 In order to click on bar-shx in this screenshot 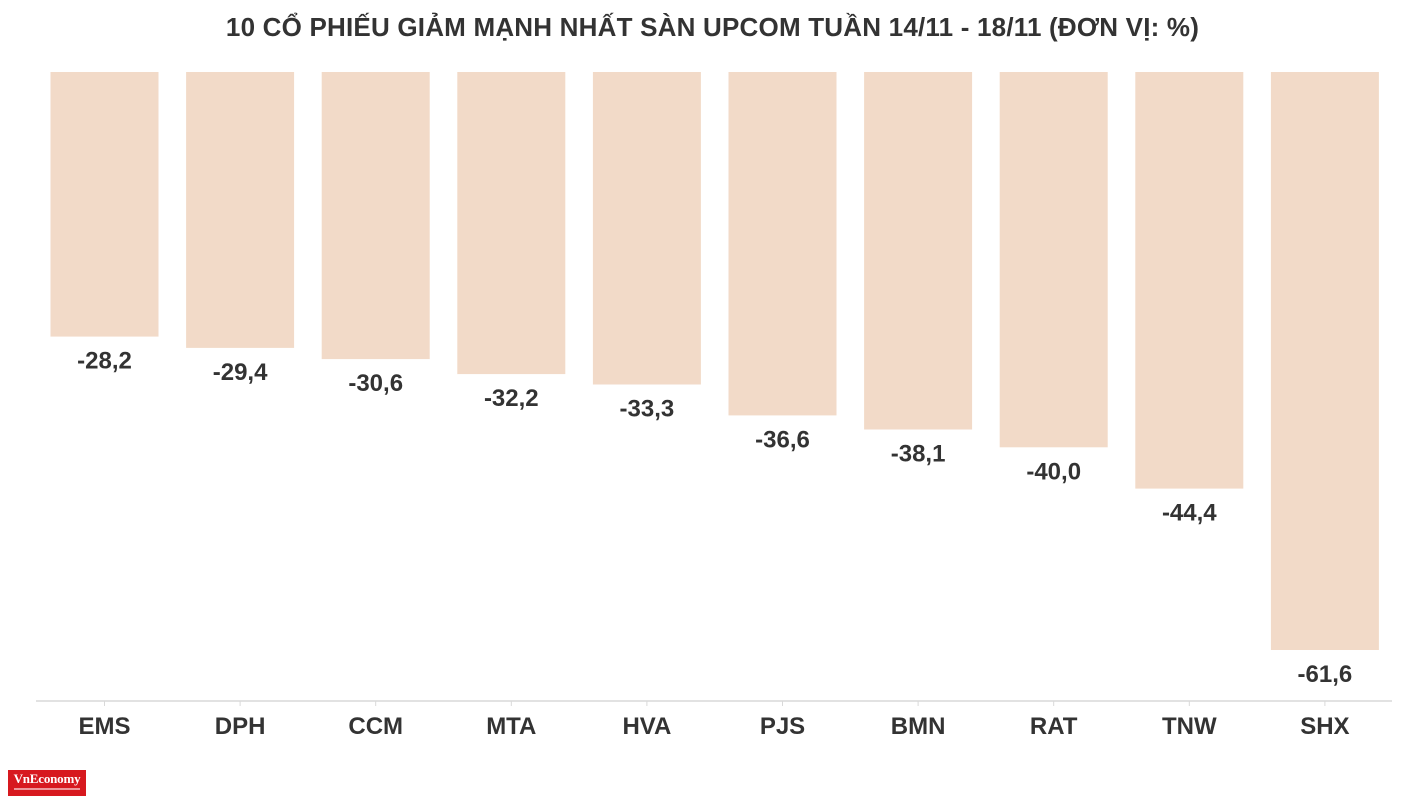, I will do `click(1324, 361)`.